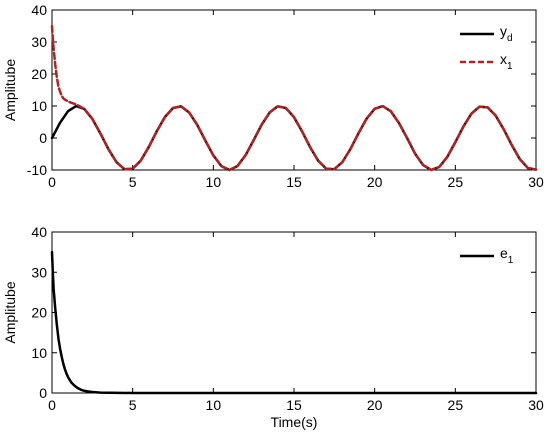 The image size is (550, 435). What do you see at coordinates (294, 422) in the screenshot?
I see `x-axis-label: Time(s)` at bounding box center [294, 422].